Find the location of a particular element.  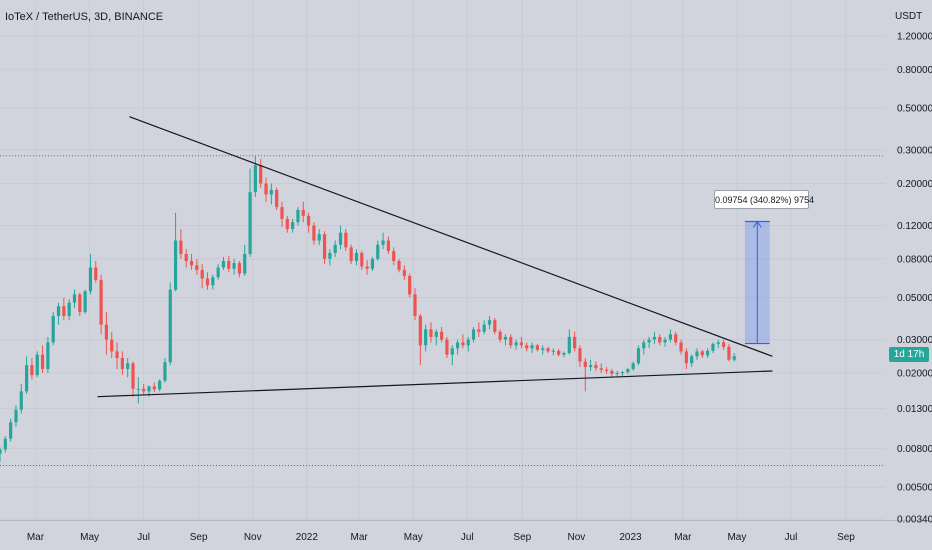

price-tick-label: 0.03000 is located at coordinates (914, 340).